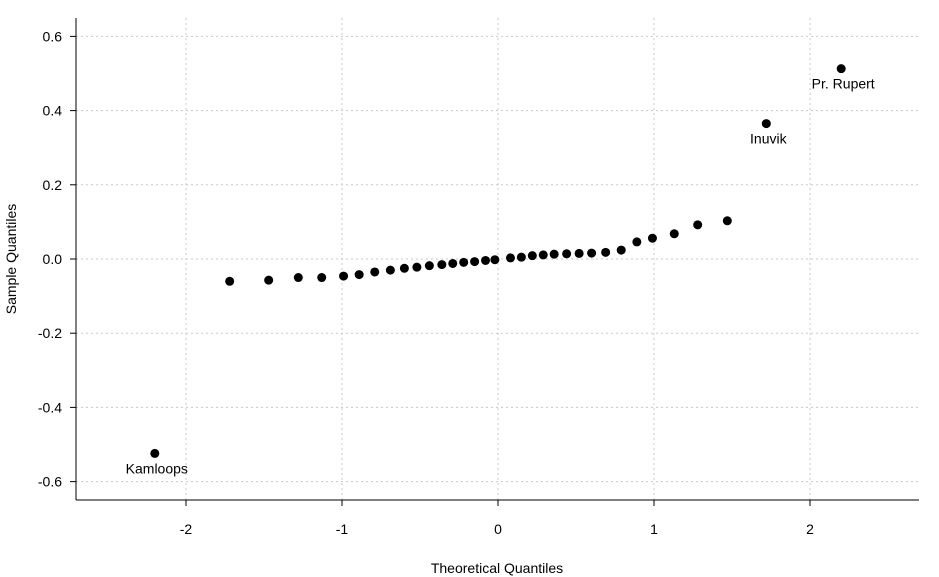 This screenshot has width=939, height=577. Describe the element at coordinates (50, 482) in the screenshot. I see `y-tick-label: -0.6` at that location.